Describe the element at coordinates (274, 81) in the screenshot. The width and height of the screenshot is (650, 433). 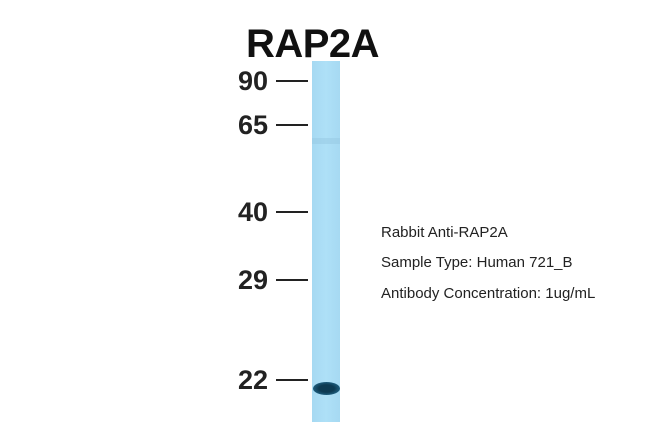
I see `marker-90: 90` at that location.